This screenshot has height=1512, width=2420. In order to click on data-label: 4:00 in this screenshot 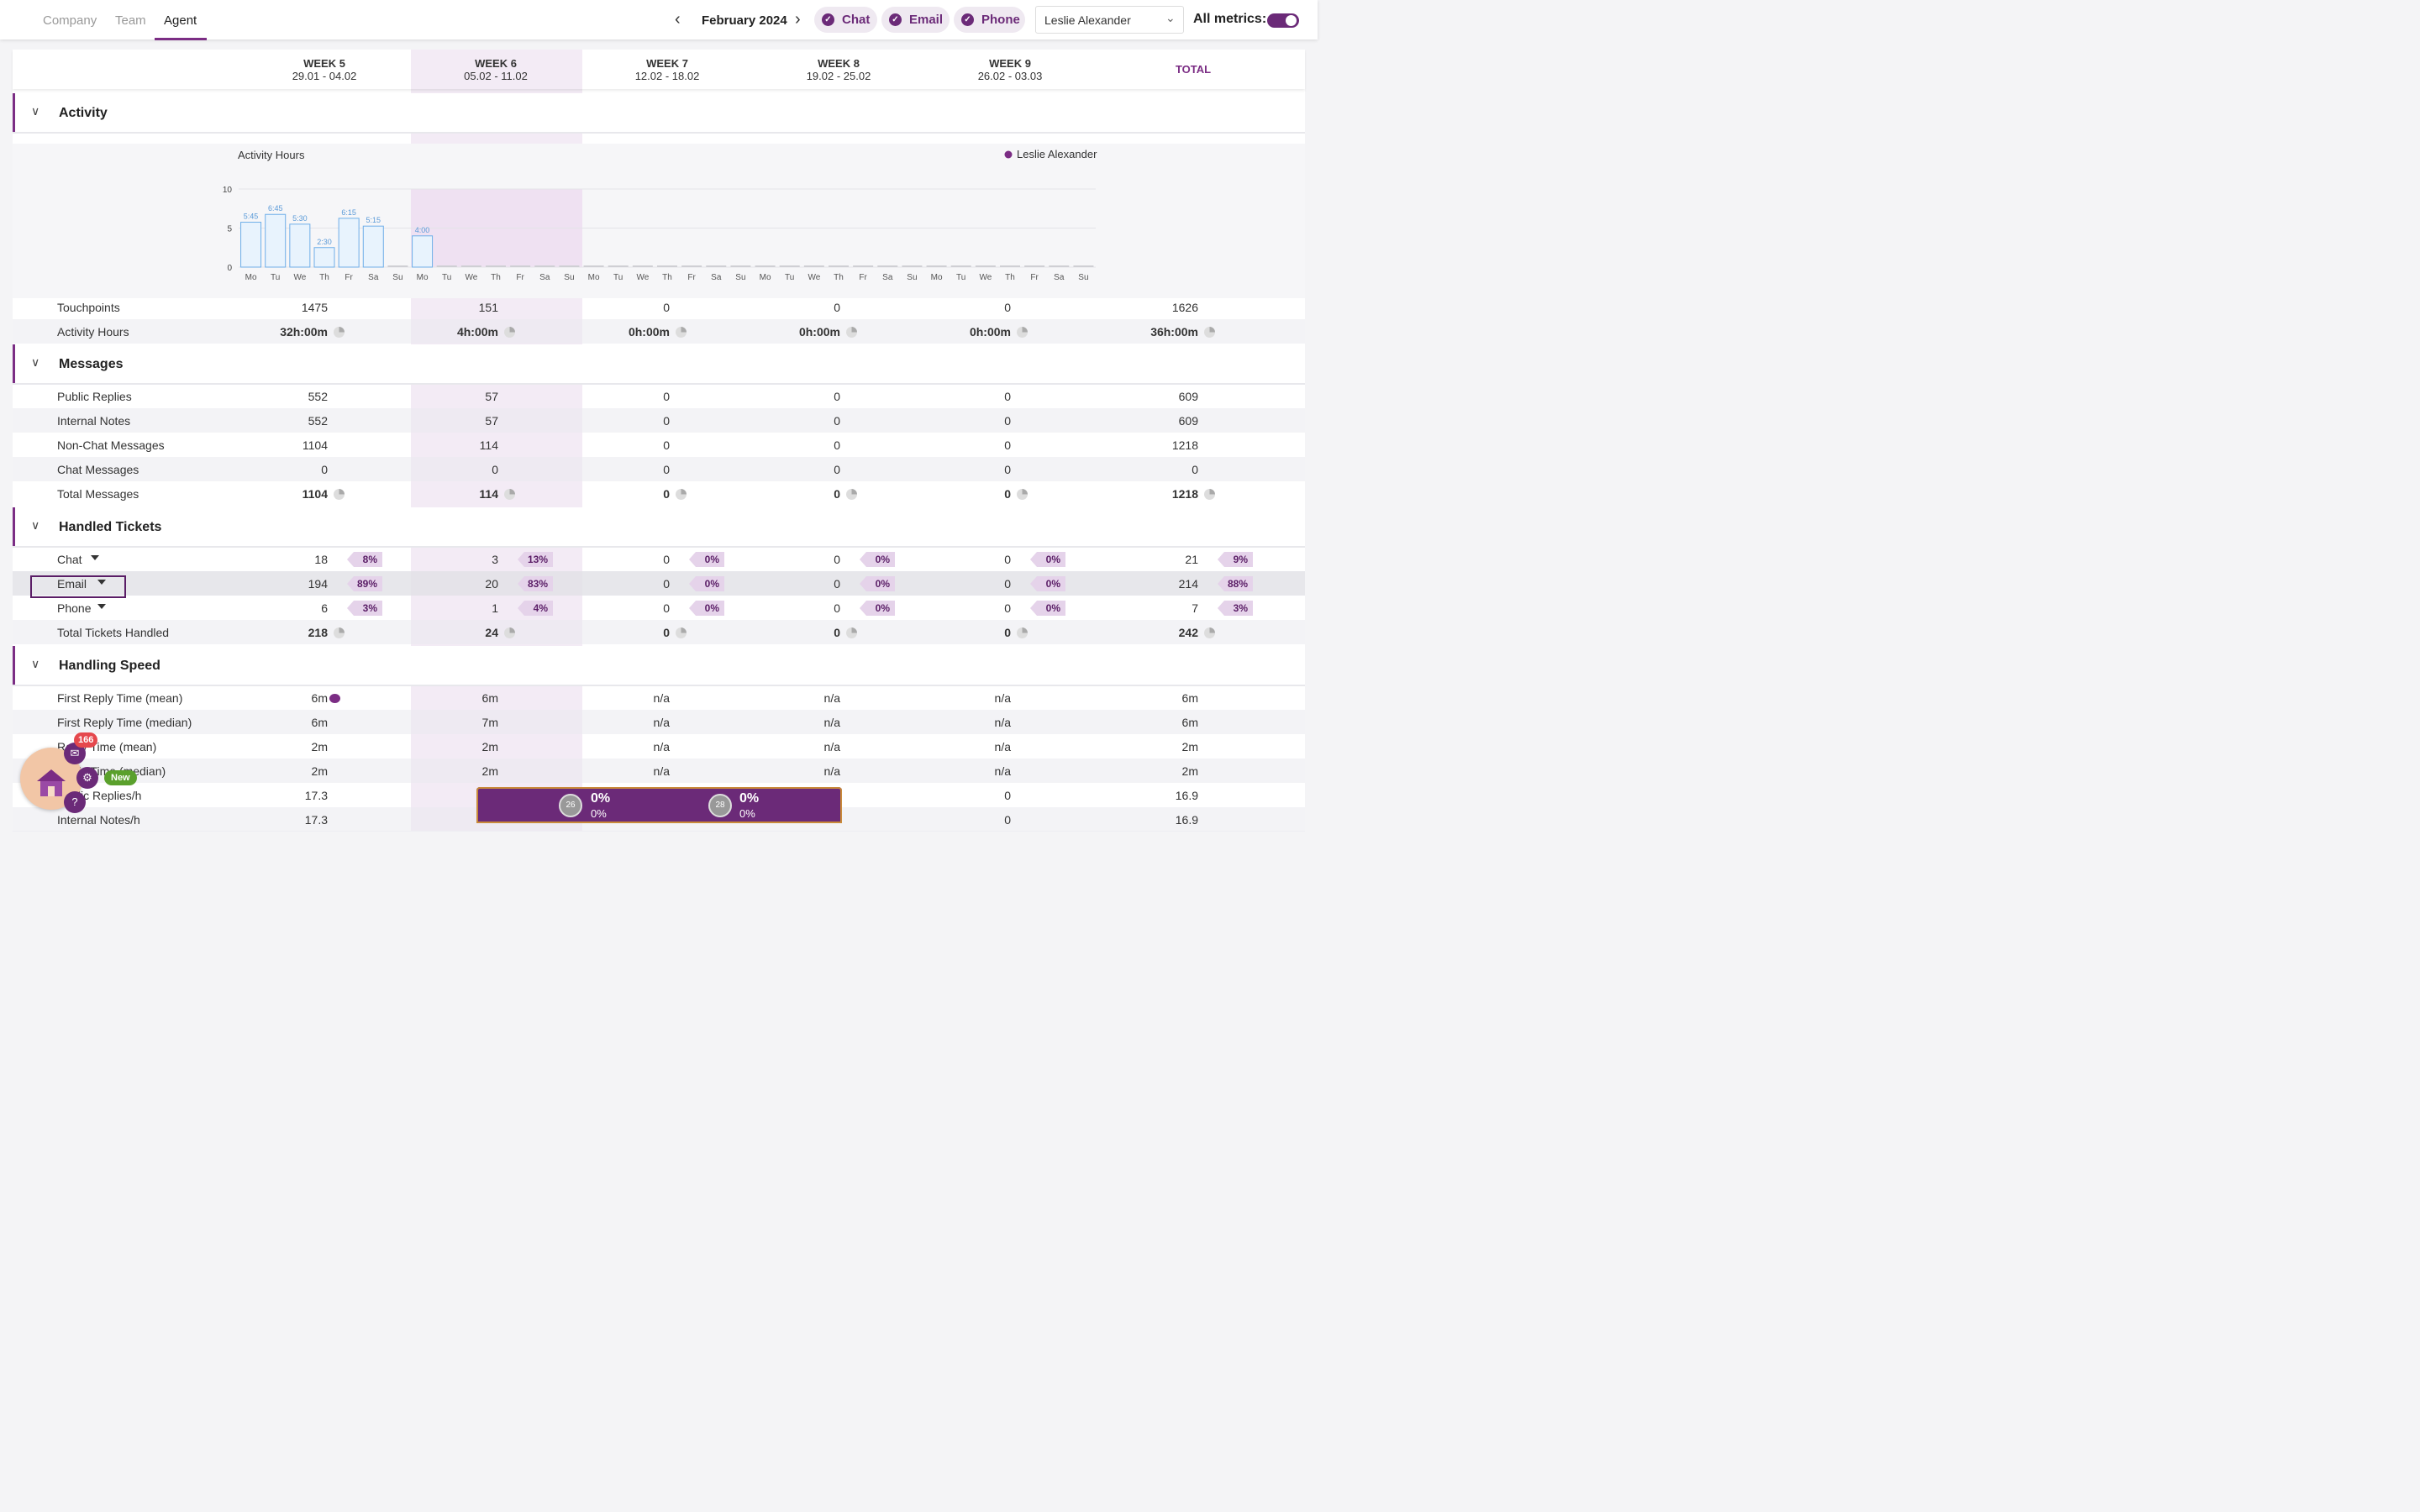, I will do `click(422, 230)`.